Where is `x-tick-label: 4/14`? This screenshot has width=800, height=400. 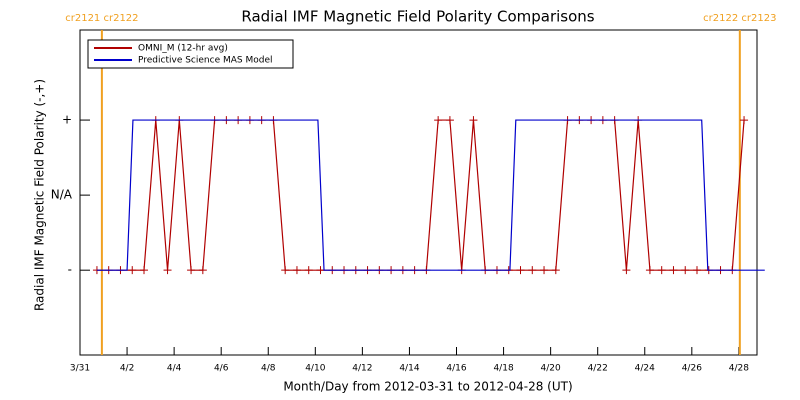 x-tick-label: 4/14 is located at coordinates (409, 369).